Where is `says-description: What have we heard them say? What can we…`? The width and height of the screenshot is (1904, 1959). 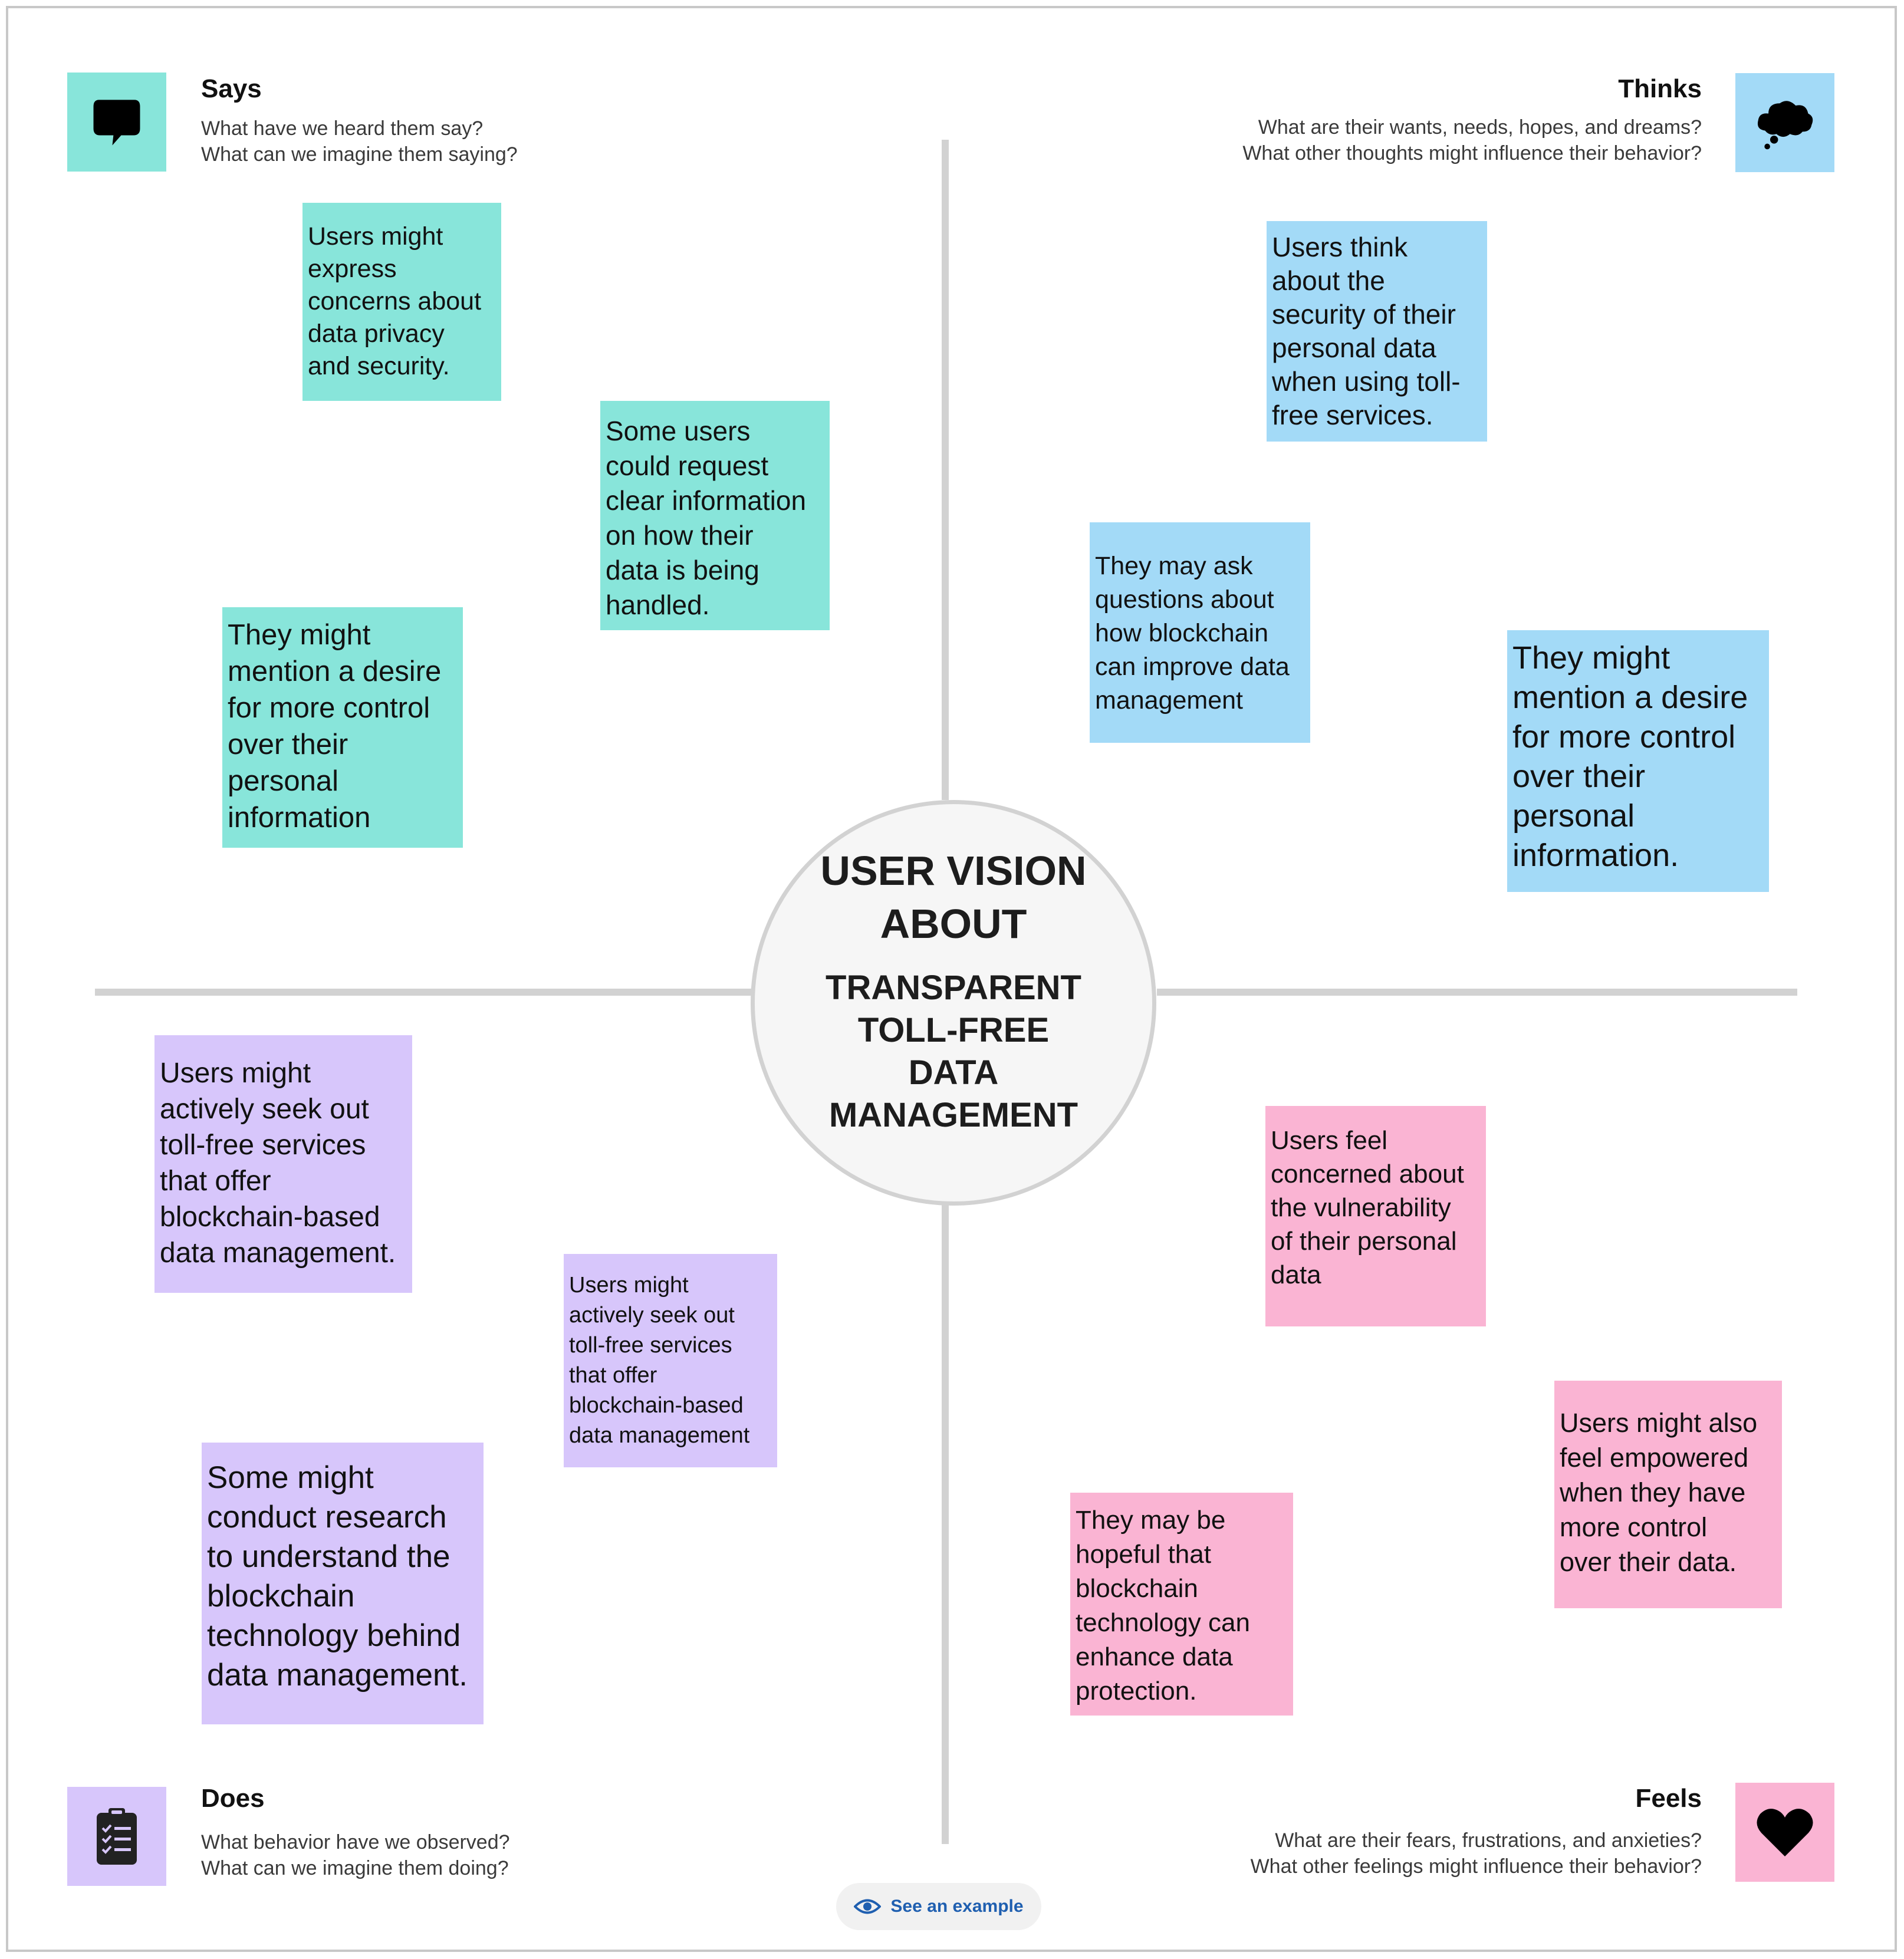 says-description: What have we heard them say? What can we… is located at coordinates (359, 141).